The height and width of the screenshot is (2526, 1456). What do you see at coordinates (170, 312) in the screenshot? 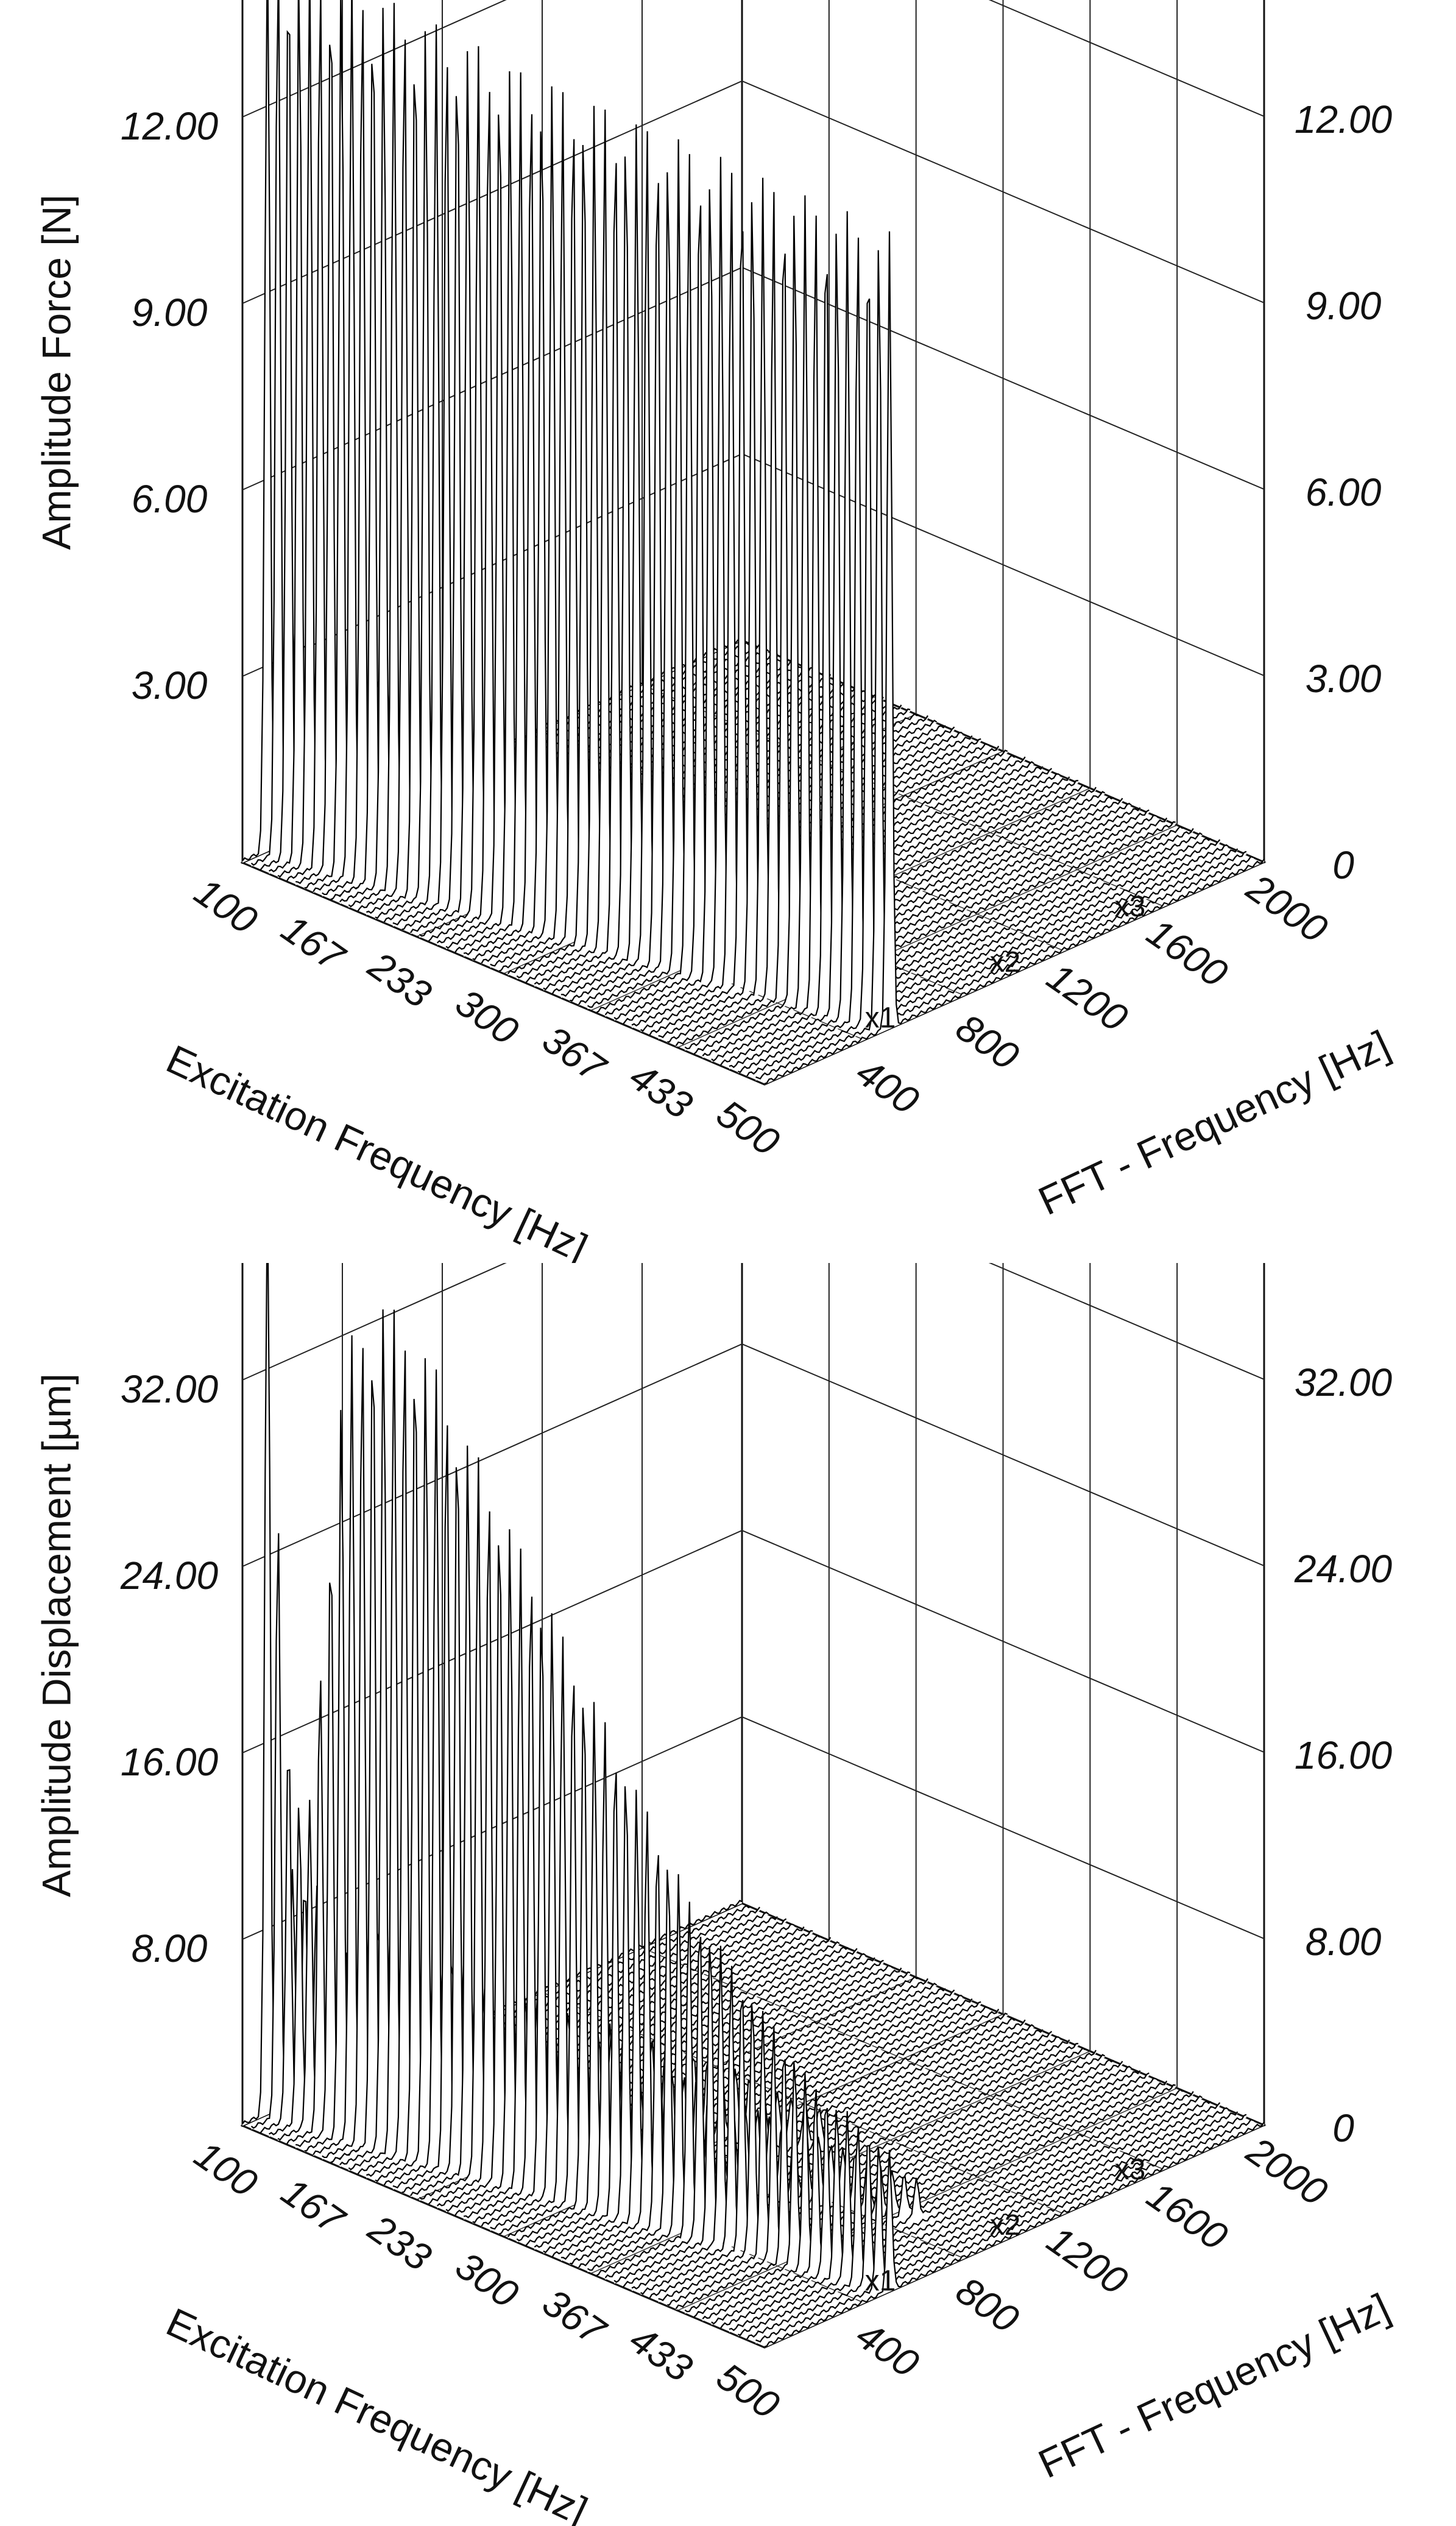
I see `z-tick-label-left: 9.00` at bounding box center [170, 312].